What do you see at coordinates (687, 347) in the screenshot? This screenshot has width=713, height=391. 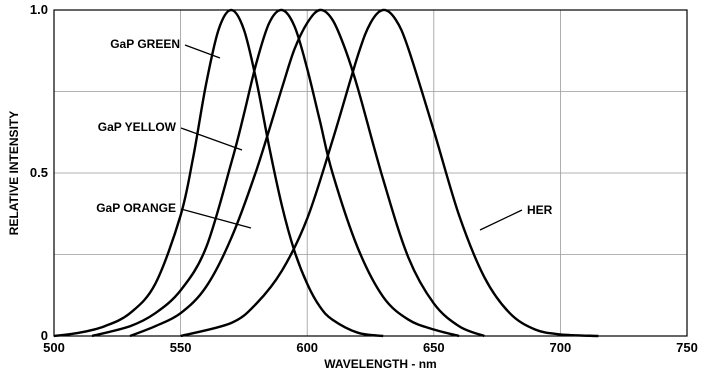 I see `x-tick-label: 750` at bounding box center [687, 347].